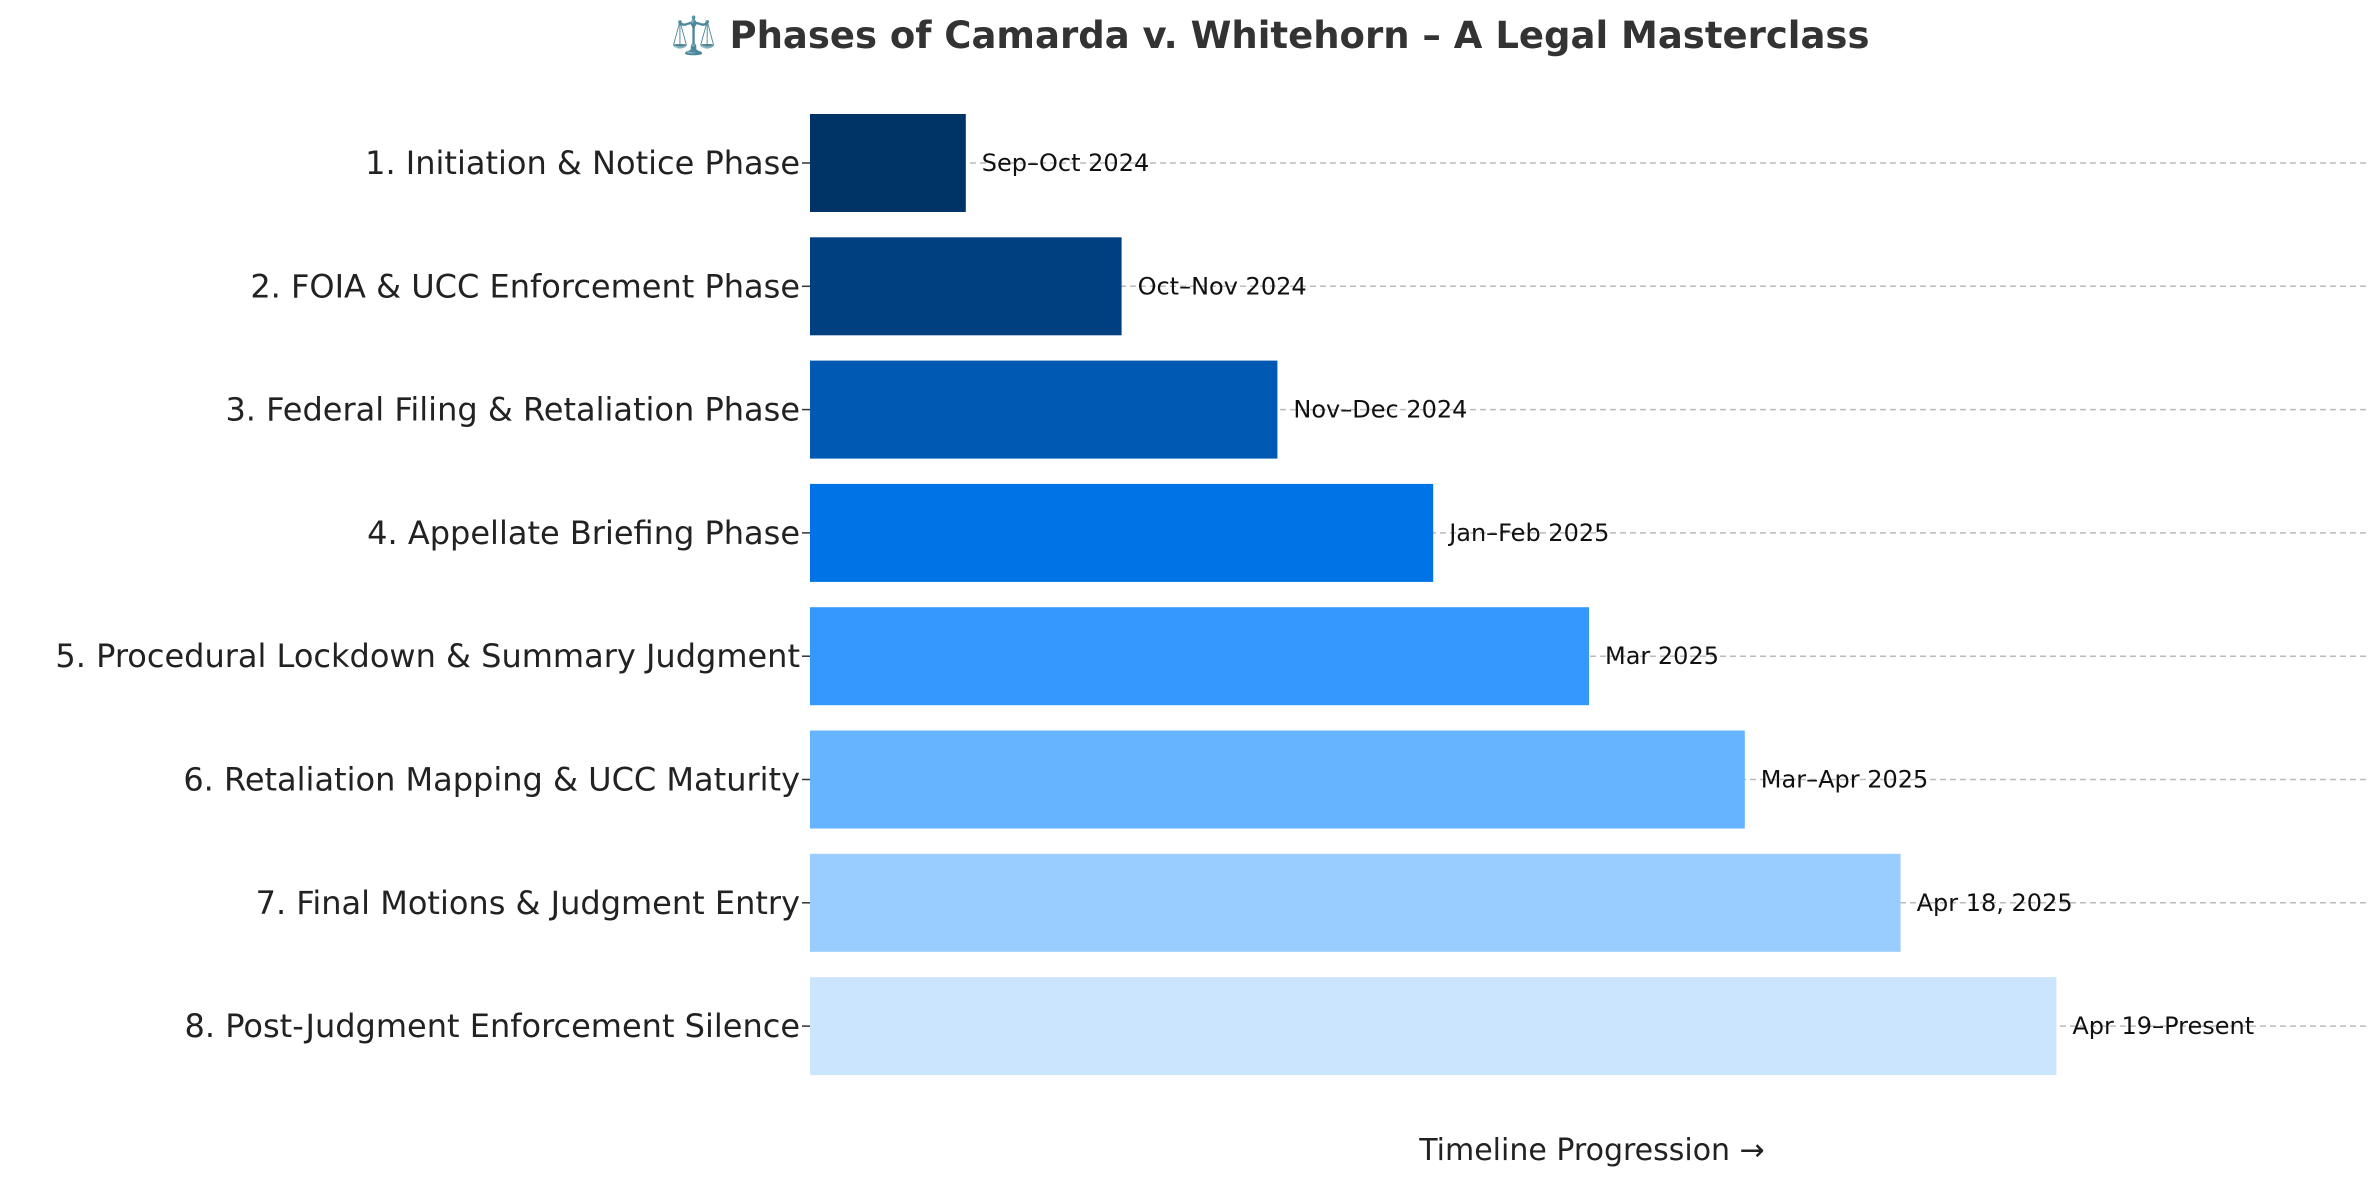 This screenshot has height=1180, width=2379. Describe the element at coordinates (491, 780) in the screenshot. I see `category-label-6: 6. Retaliation Mapping & UCC Maturity` at that location.